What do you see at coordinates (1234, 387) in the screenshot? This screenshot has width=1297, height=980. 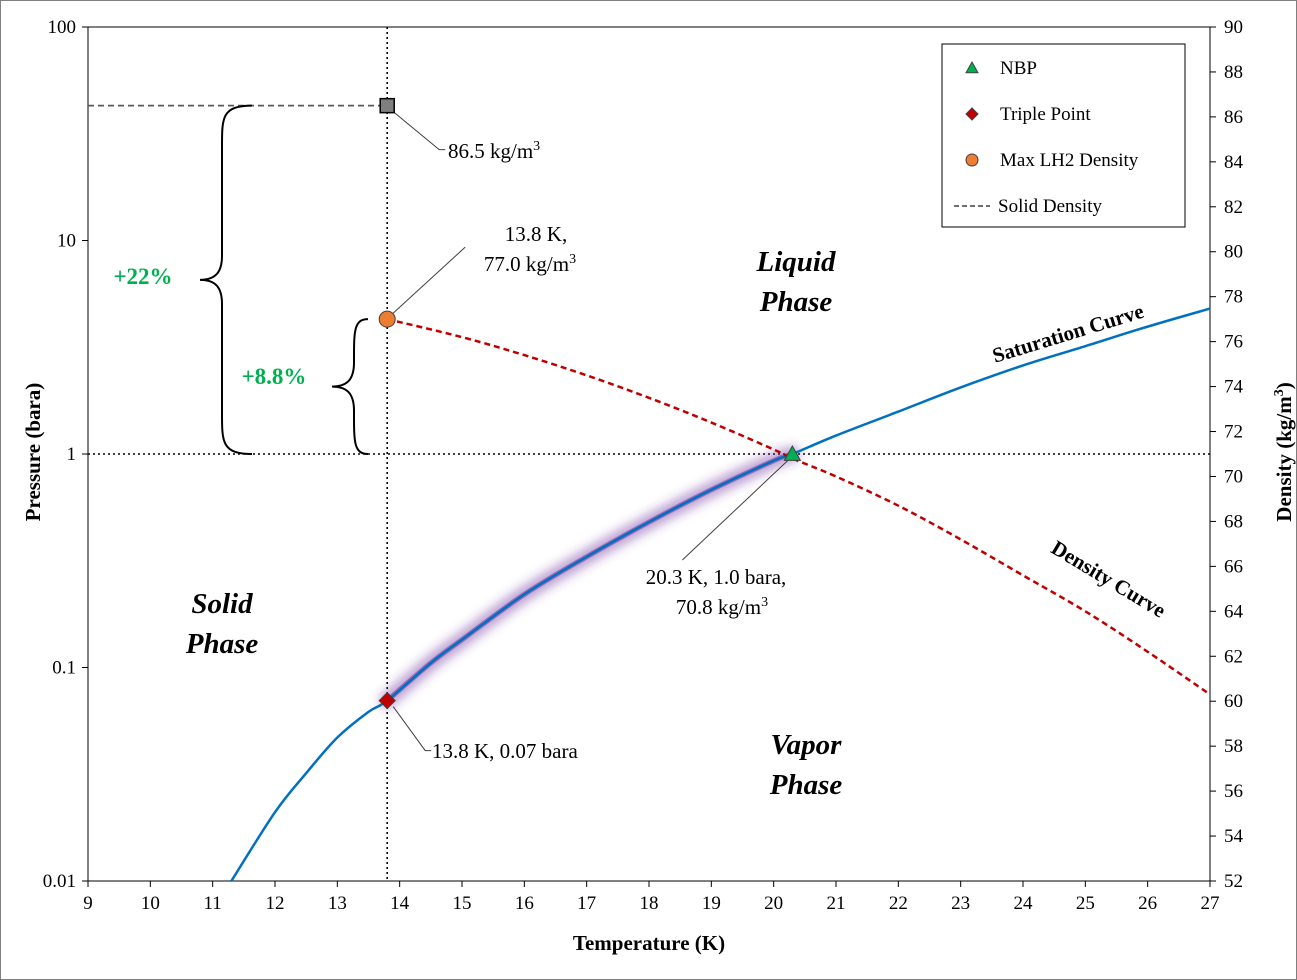 I see `y2-tick-label: 74` at bounding box center [1234, 387].